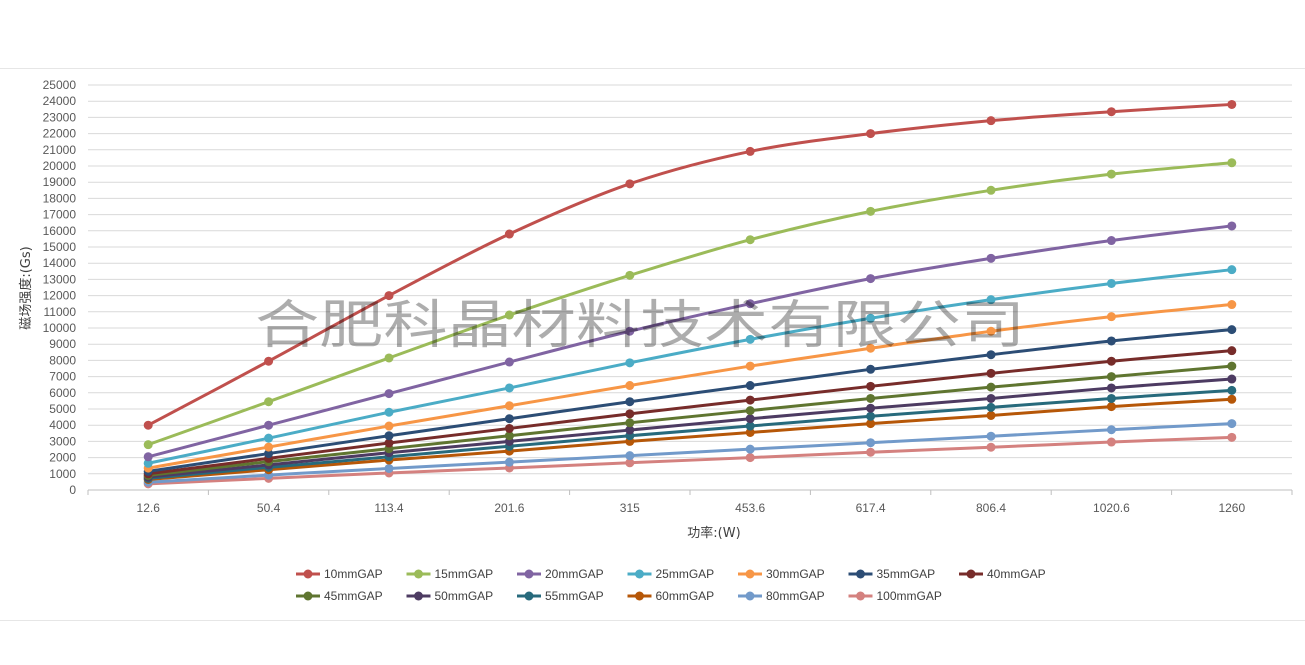 The image size is (1305, 665). What do you see at coordinates (60, 150) in the screenshot?
I see `y-tick-label: 21000` at bounding box center [60, 150].